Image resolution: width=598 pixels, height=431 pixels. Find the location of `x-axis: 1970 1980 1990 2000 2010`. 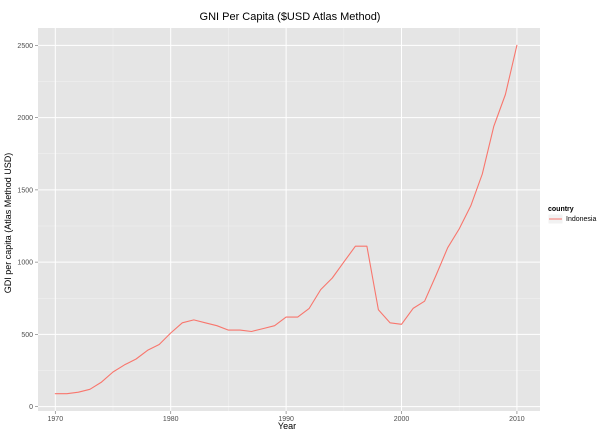

x-axis: 1970 1980 1990 2000 2010 is located at coordinates (286, 417).